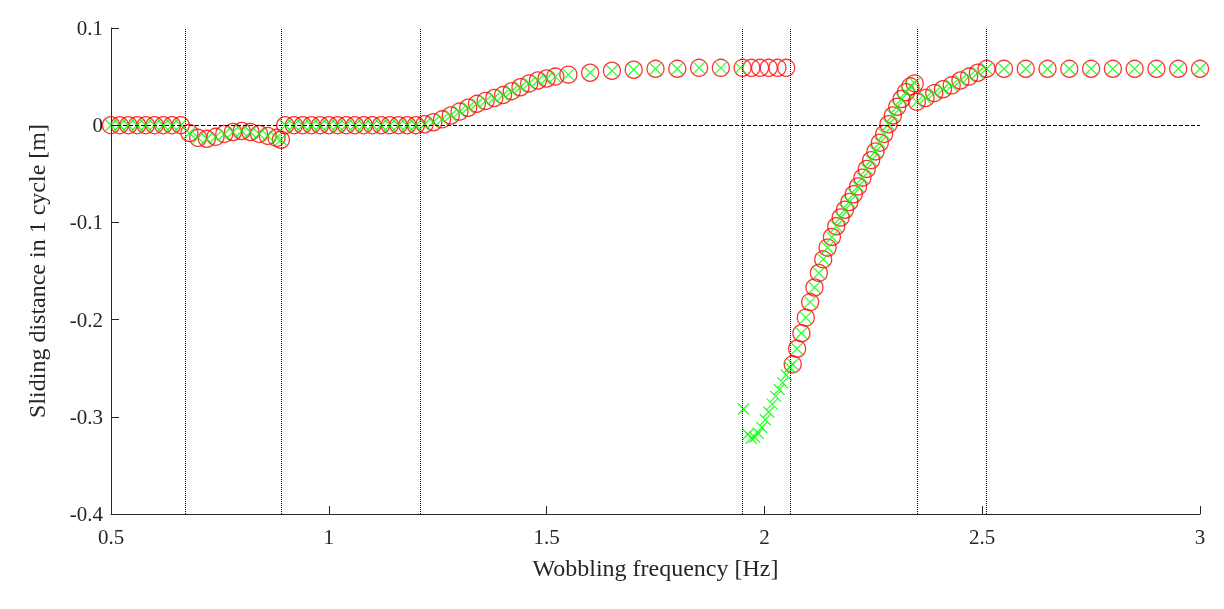 The width and height of the screenshot is (1224, 609). What do you see at coordinates (111, 536) in the screenshot?
I see `x-tick-label: 0.5` at bounding box center [111, 536].